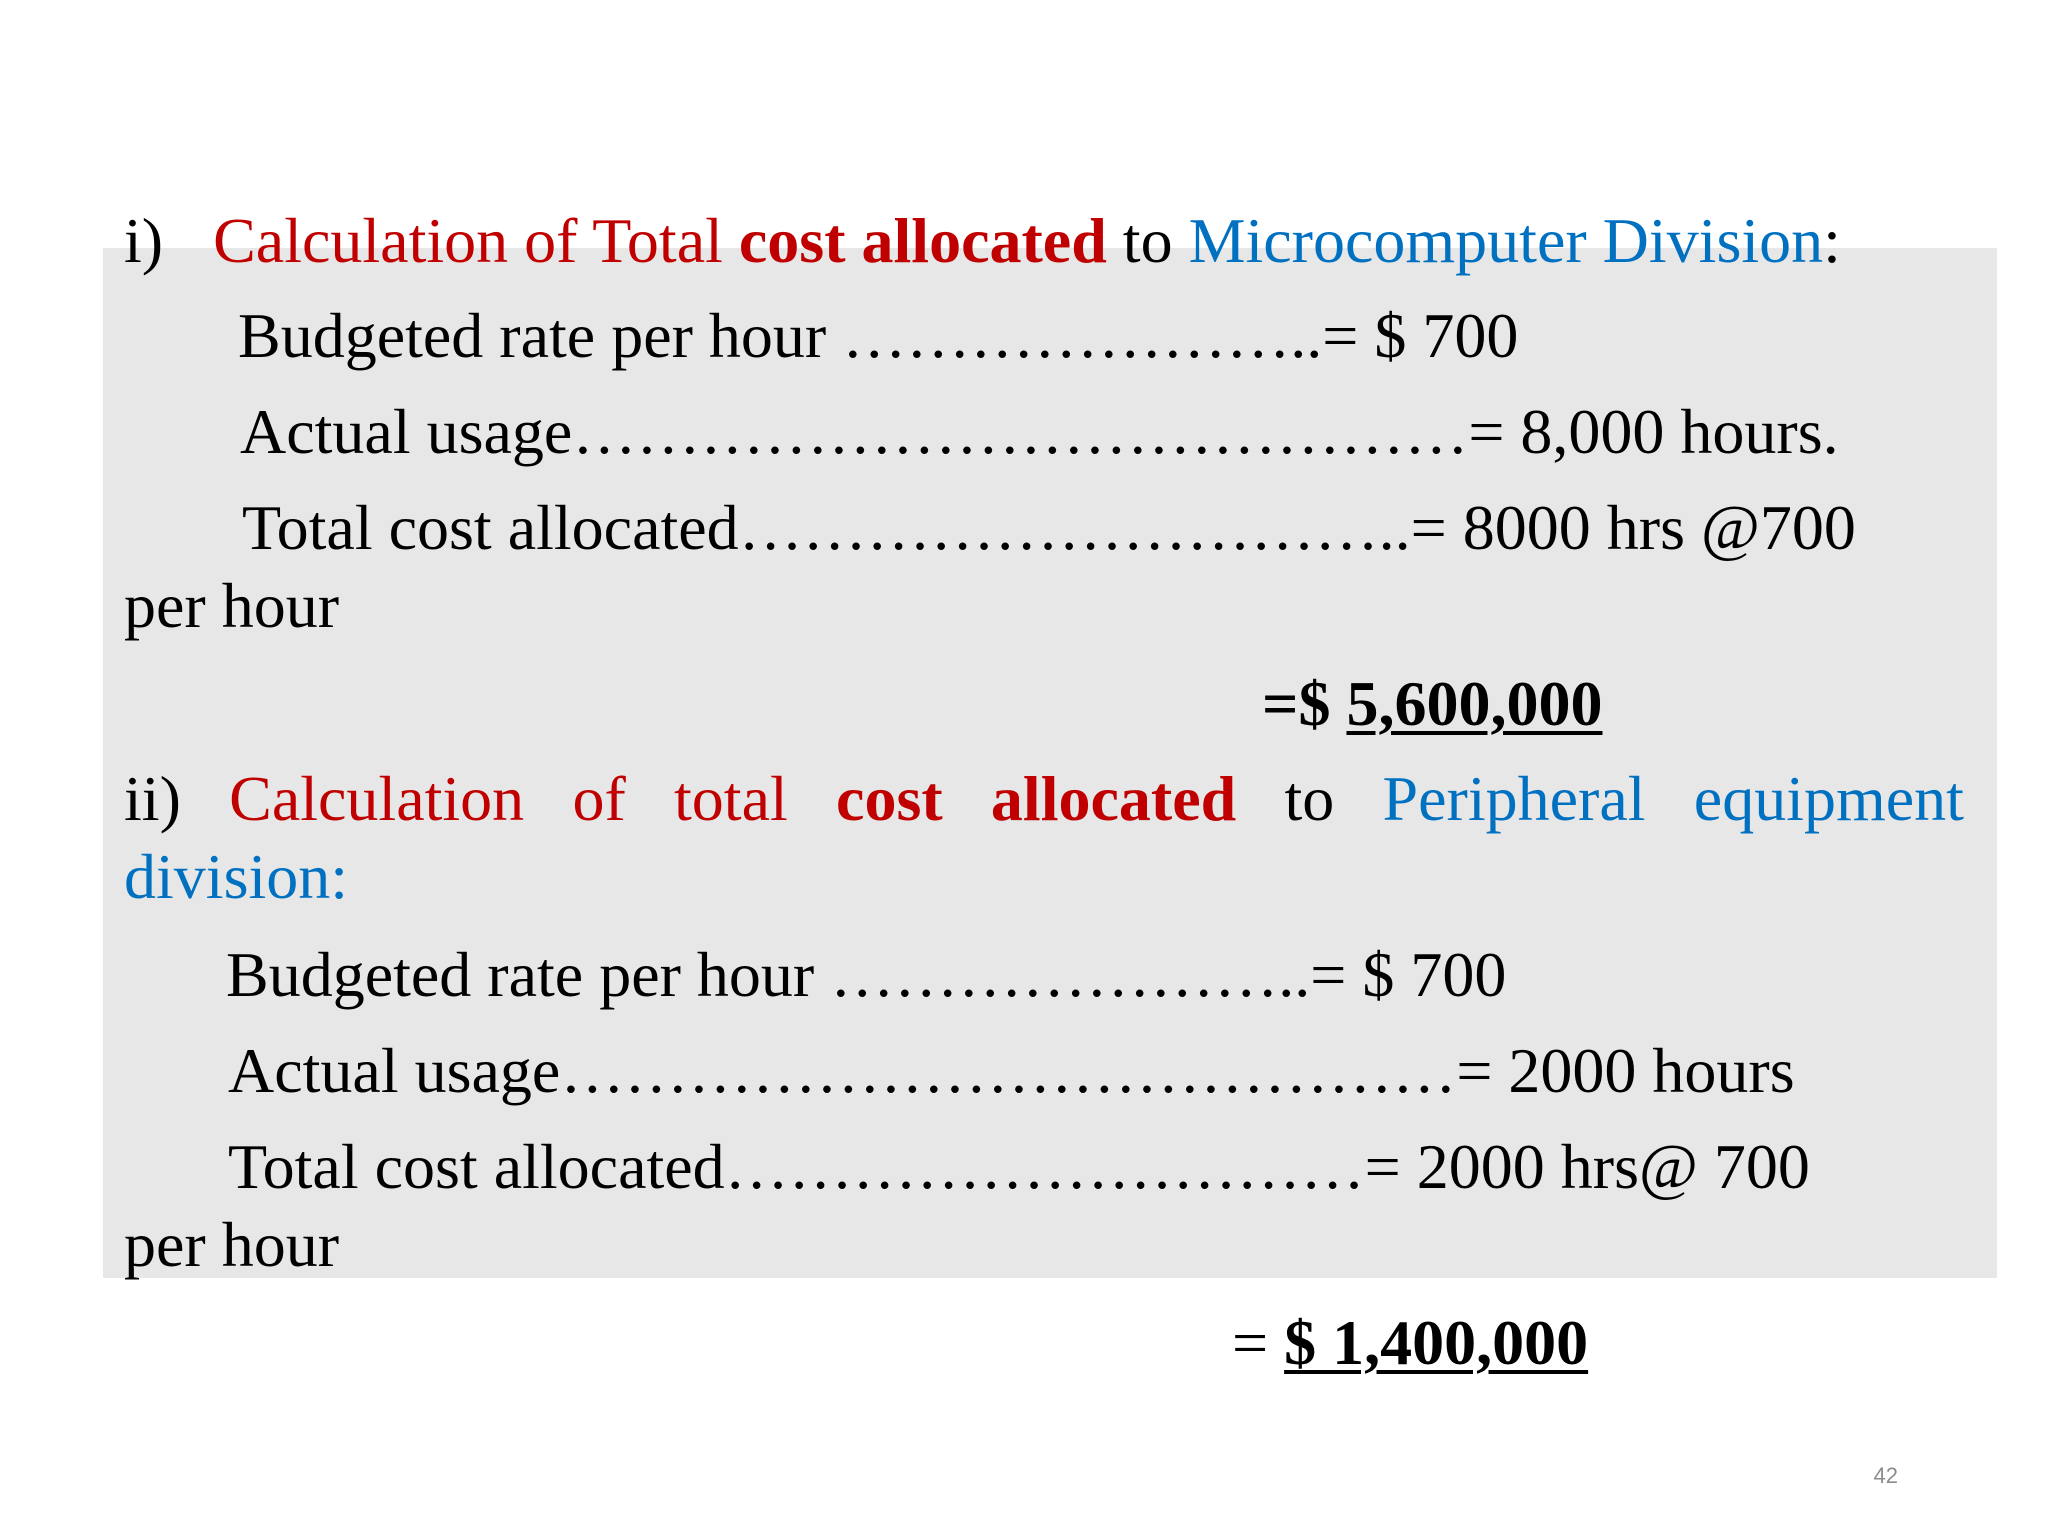 The height and width of the screenshot is (1536, 2048). I want to click on section-i-result: =$ 5,600,000, so click(1432, 704).